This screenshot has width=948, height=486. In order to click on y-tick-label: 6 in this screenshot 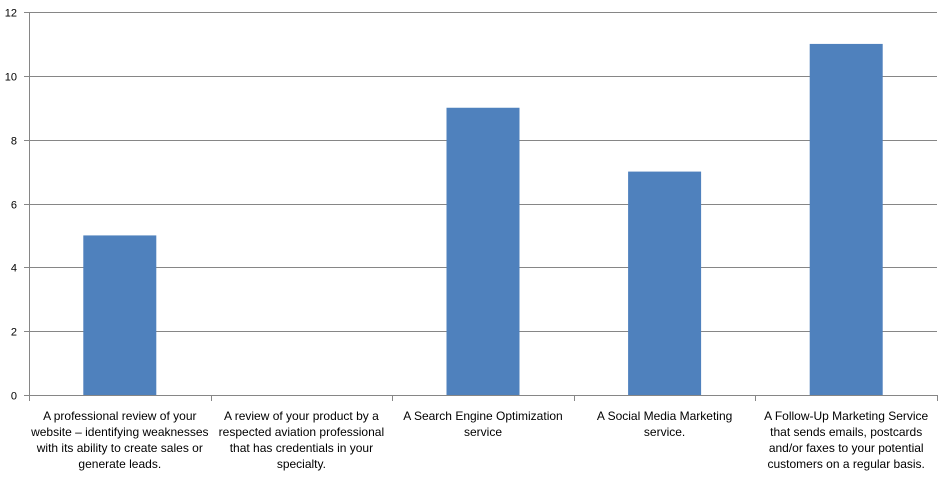, I will do `click(14, 206)`.